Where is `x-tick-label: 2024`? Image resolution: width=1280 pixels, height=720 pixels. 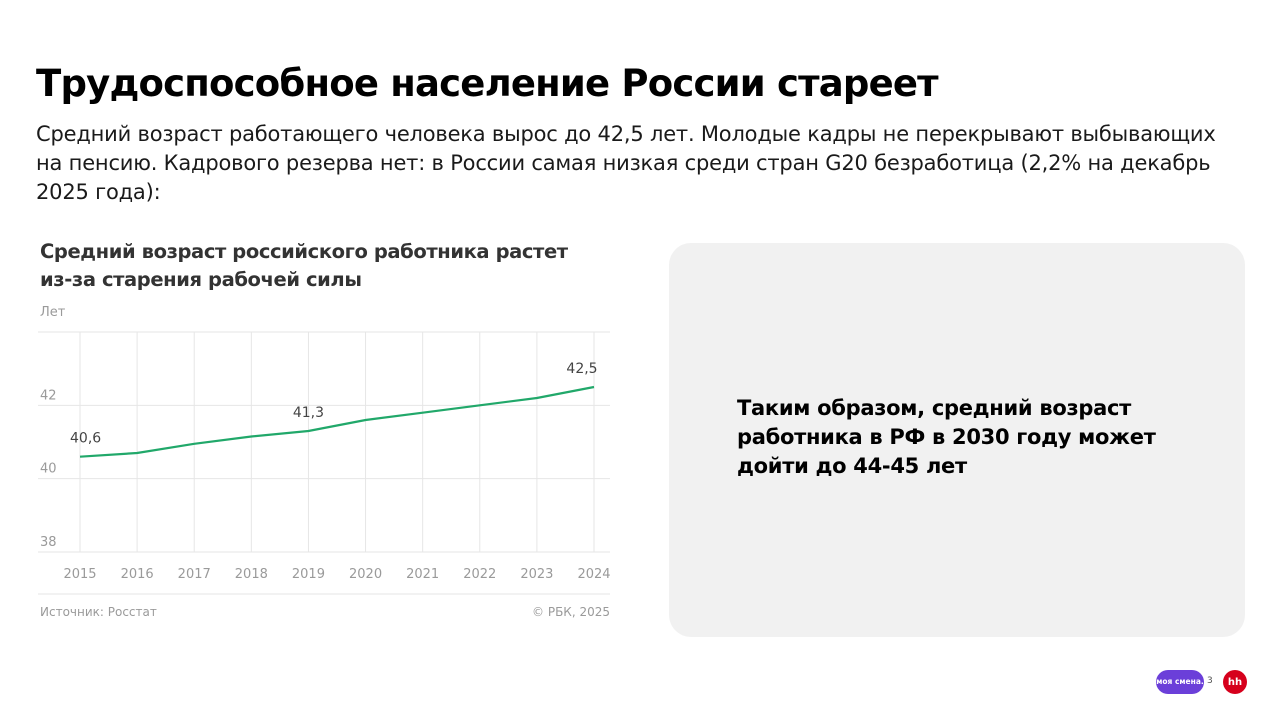 x-tick-label: 2024 is located at coordinates (593, 574).